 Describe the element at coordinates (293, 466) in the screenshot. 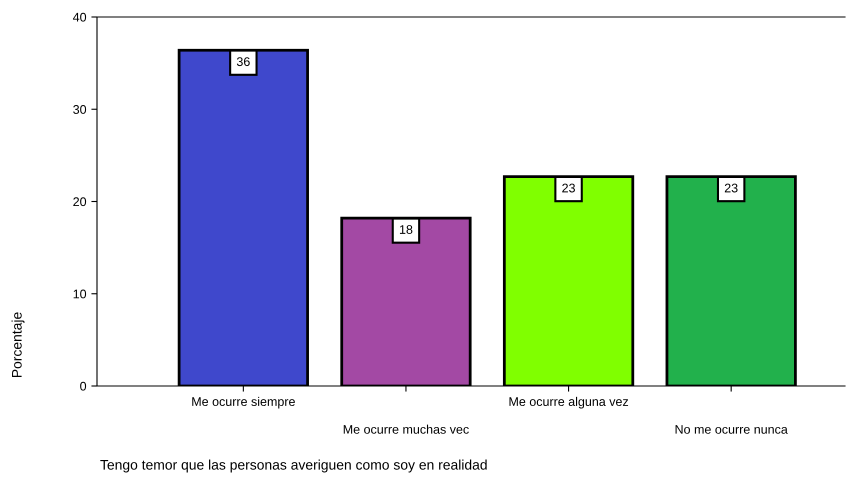

I see `x-axis-title: Tengo temor que las personas averiguen como soy en realidad` at that location.